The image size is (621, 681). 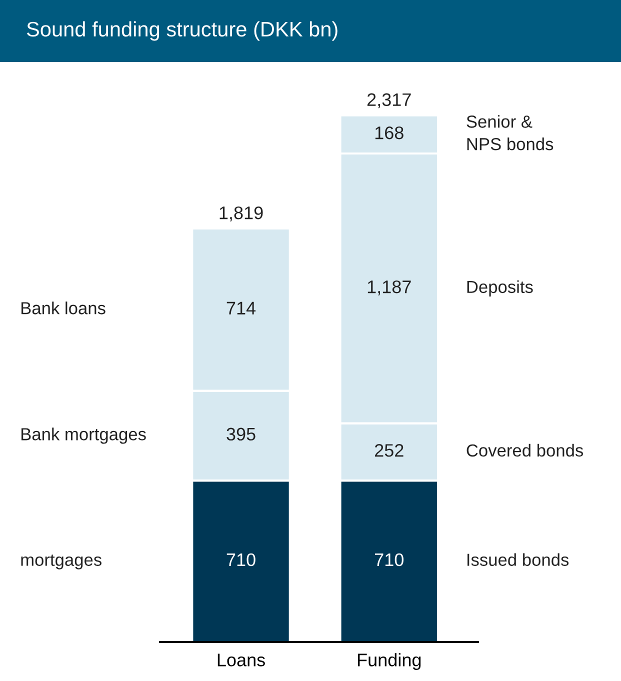 I want to click on data-label: 168, so click(x=389, y=133).